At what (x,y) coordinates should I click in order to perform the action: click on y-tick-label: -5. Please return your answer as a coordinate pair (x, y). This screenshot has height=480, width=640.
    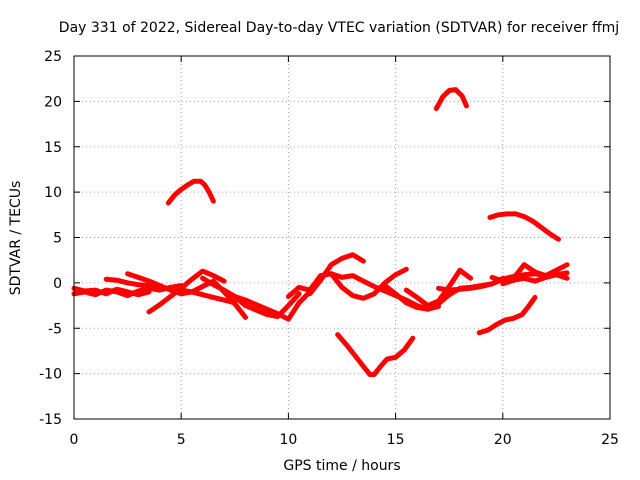
    Looking at the image, I should click on (55, 329).